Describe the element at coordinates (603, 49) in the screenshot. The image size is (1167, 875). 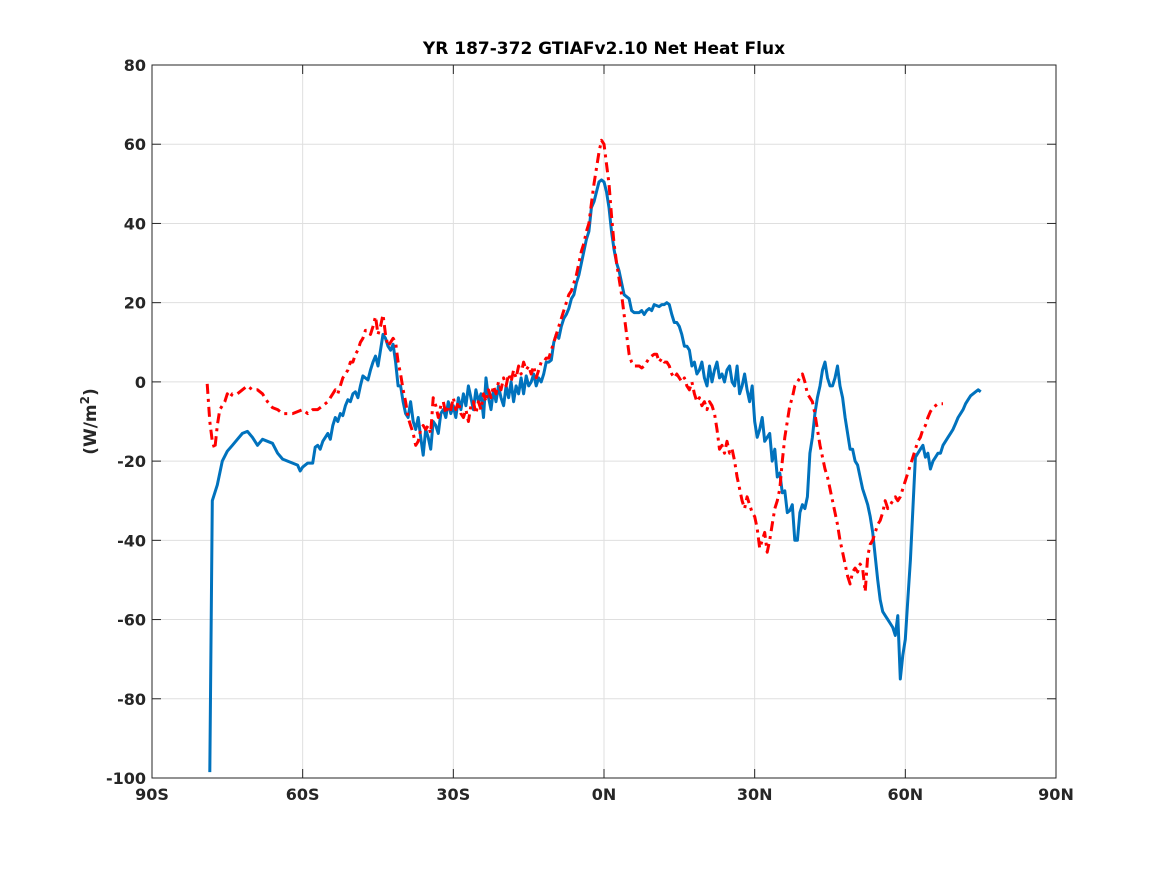
I see `chart-title: YR 187-372 GTIAFv2.10 Net Heat Flux` at that location.